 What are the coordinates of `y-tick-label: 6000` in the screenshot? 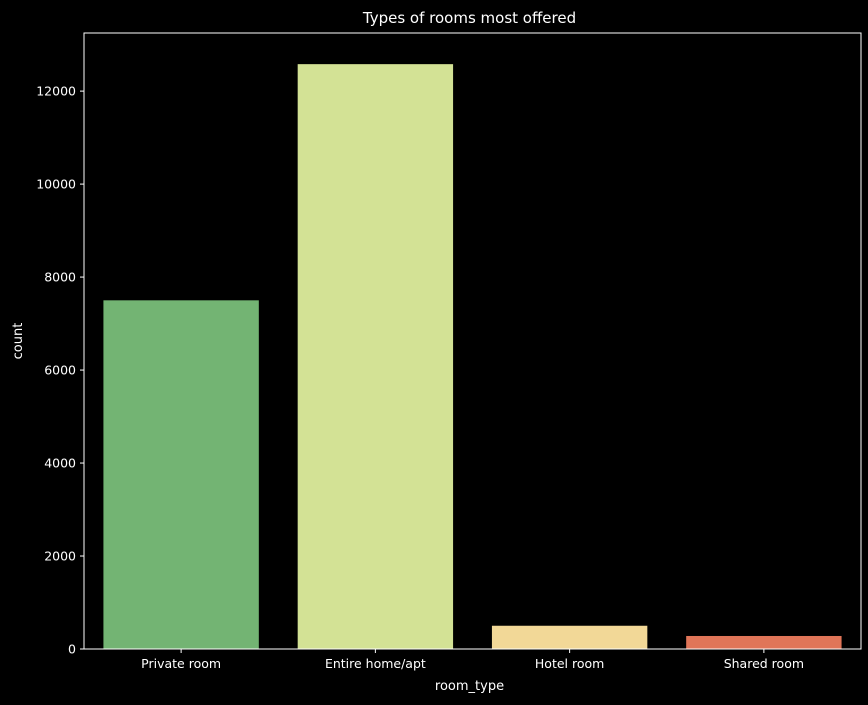 It's located at (60, 370).